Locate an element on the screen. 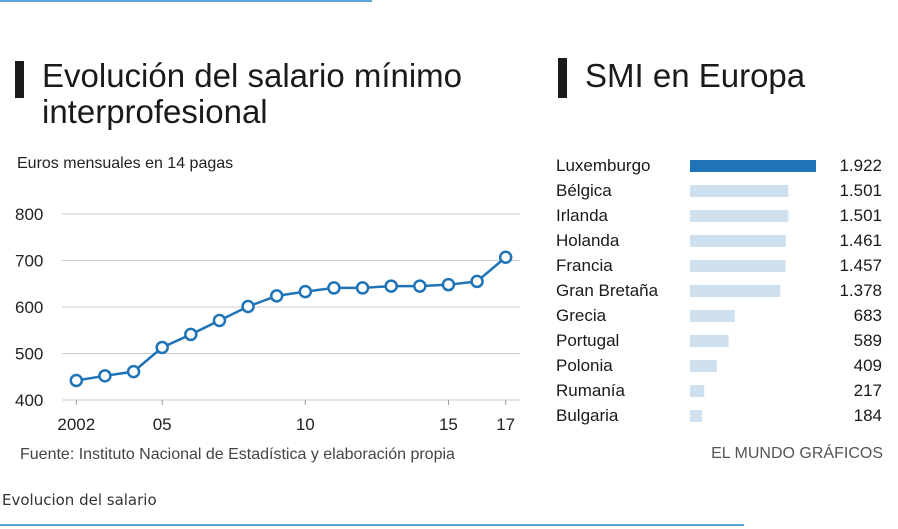  bar-grecia is located at coordinates (712, 316).